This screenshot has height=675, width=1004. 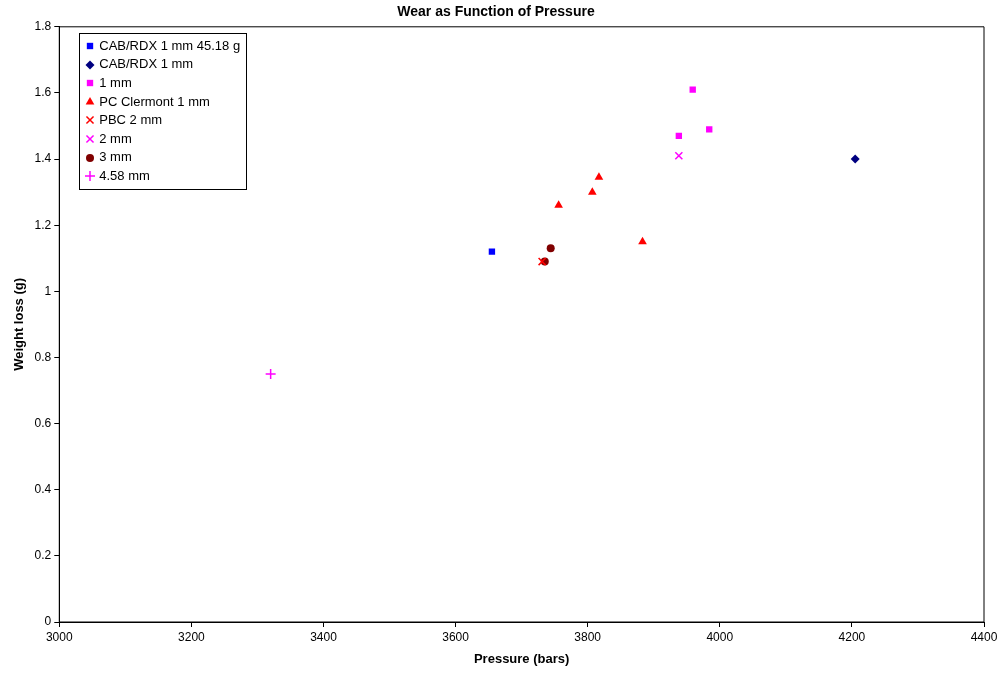 What do you see at coordinates (852, 636) in the screenshot?
I see `x-tick-label: 4200` at bounding box center [852, 636].